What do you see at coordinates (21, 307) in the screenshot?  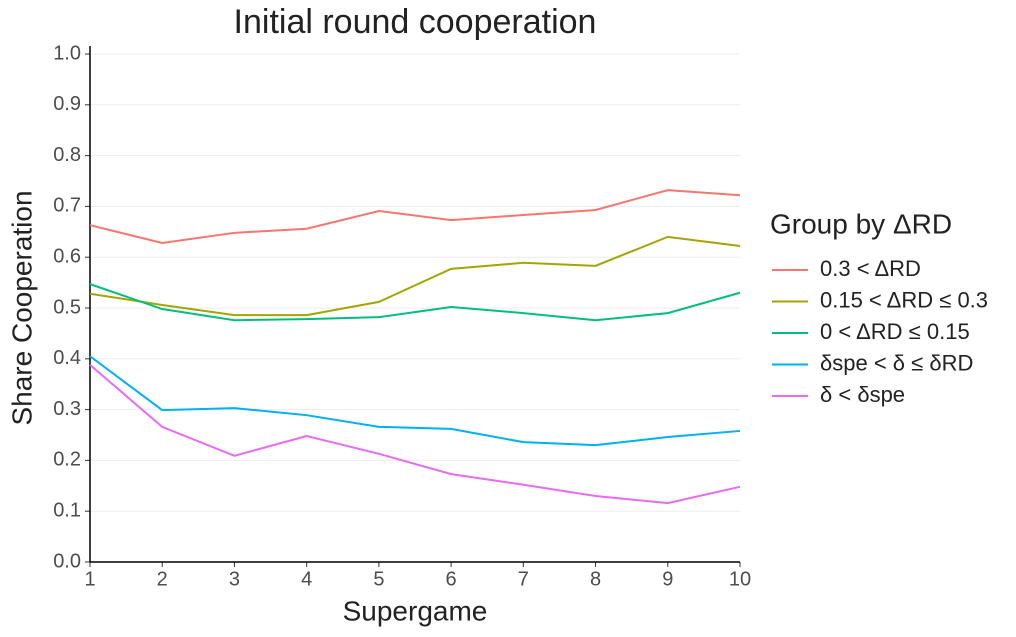 I see `y-axis-label: Share Cooperation` at bounding box center [21, 307].